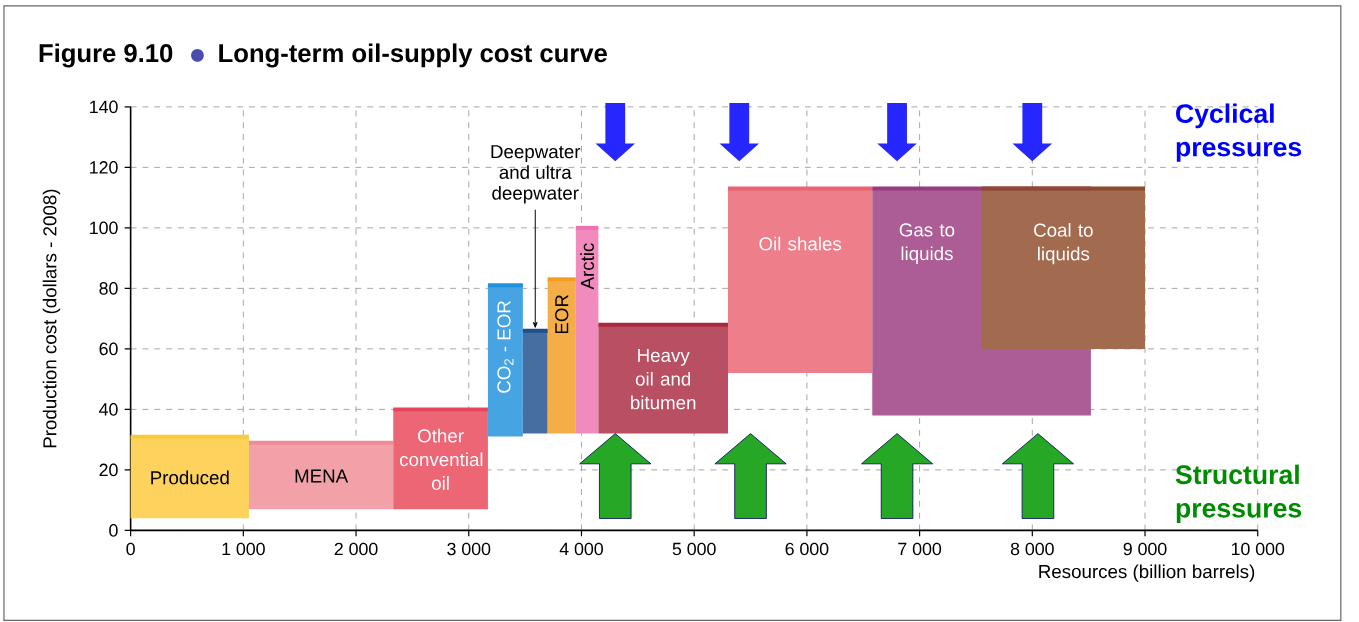 The width and height of the screenshot is (1359, 622). Describe the element at coordinates (1063, 243) in the screenshot. I see `series-label: Coal to liquids` at that location.